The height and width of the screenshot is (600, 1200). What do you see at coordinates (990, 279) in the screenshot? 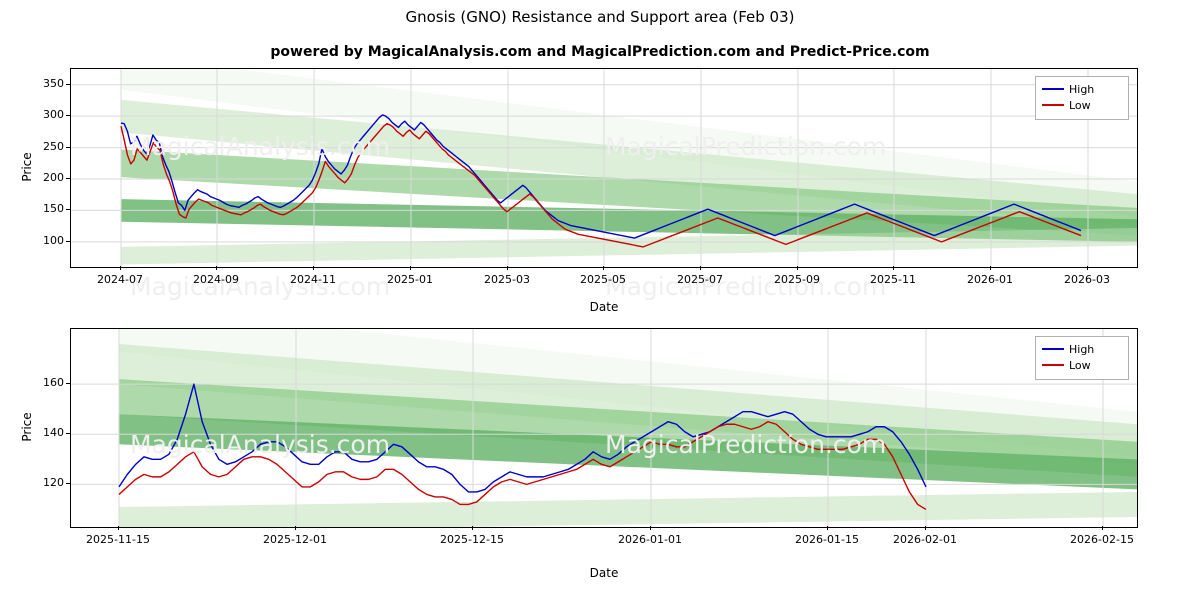
I see `upper-x-tick: 2026-01` at bounding box center [990, 279].